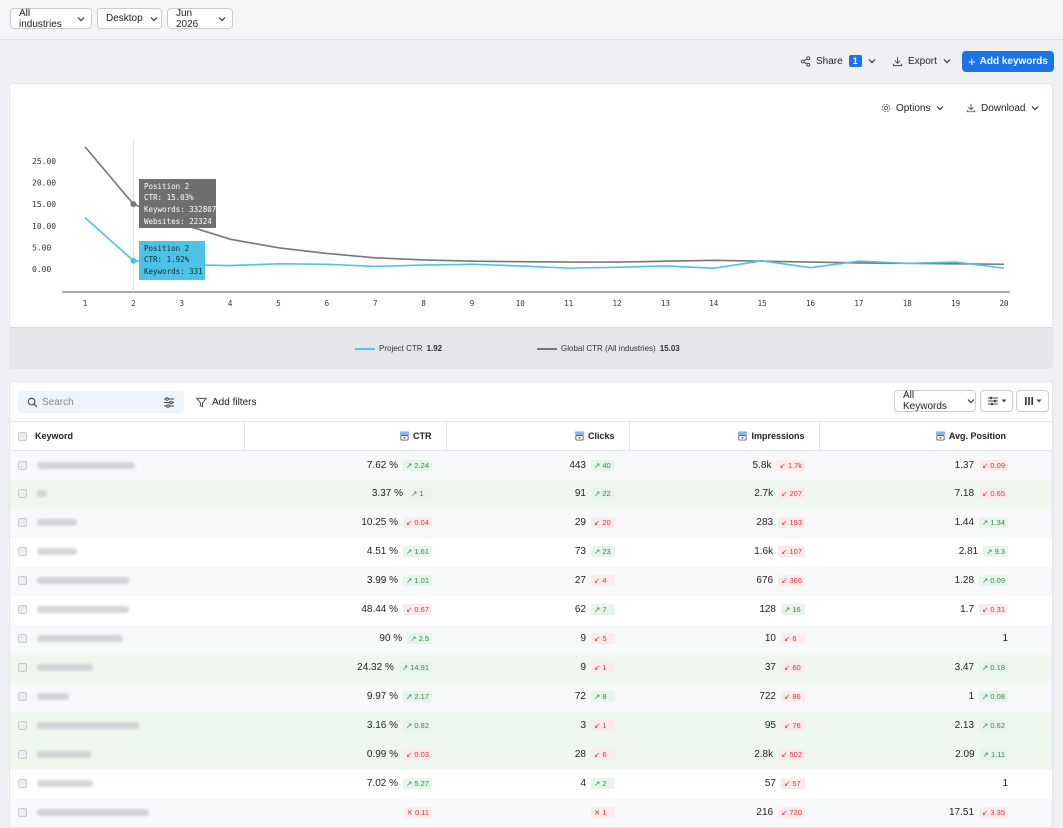 This screenshot has height=828, width=1063. I want to click on y-tick-label: 5.00, so click(41, 247).